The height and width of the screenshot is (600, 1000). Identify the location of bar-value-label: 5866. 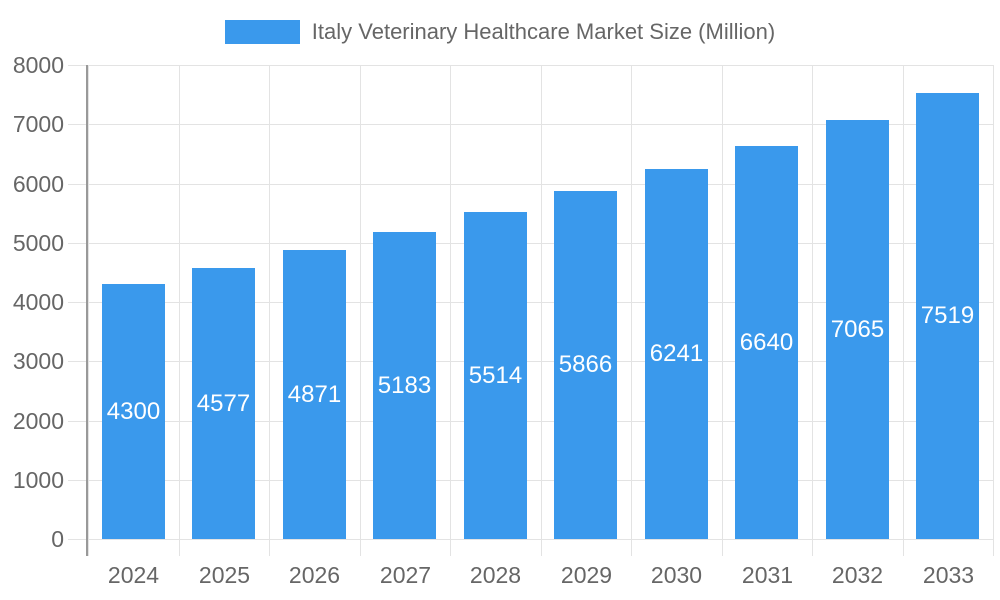
(585, 364).